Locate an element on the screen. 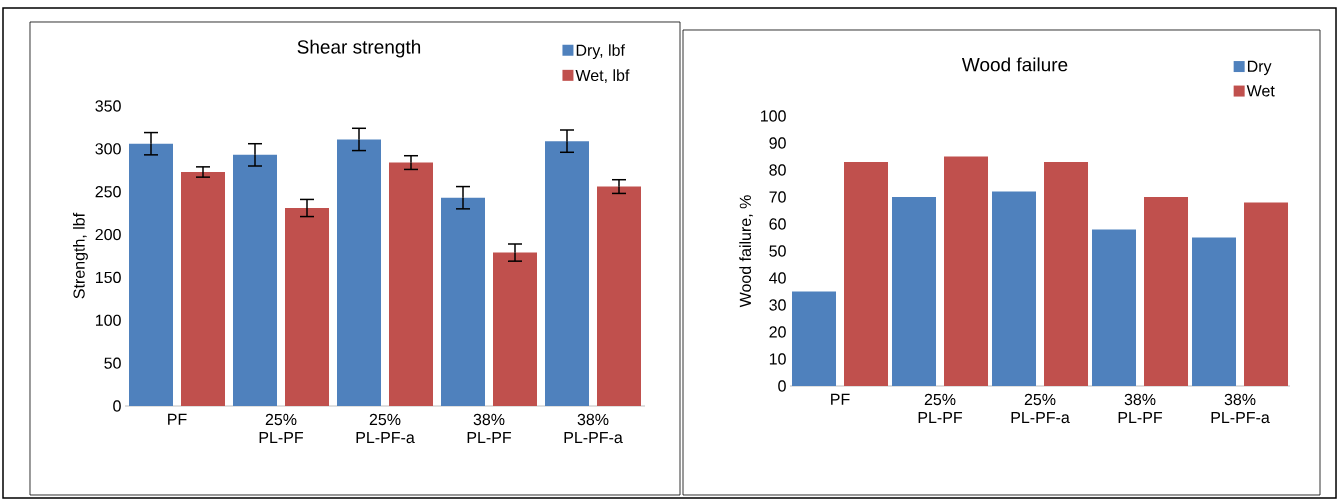  y-tick-label: 200 is located at coordinates (108, 234).